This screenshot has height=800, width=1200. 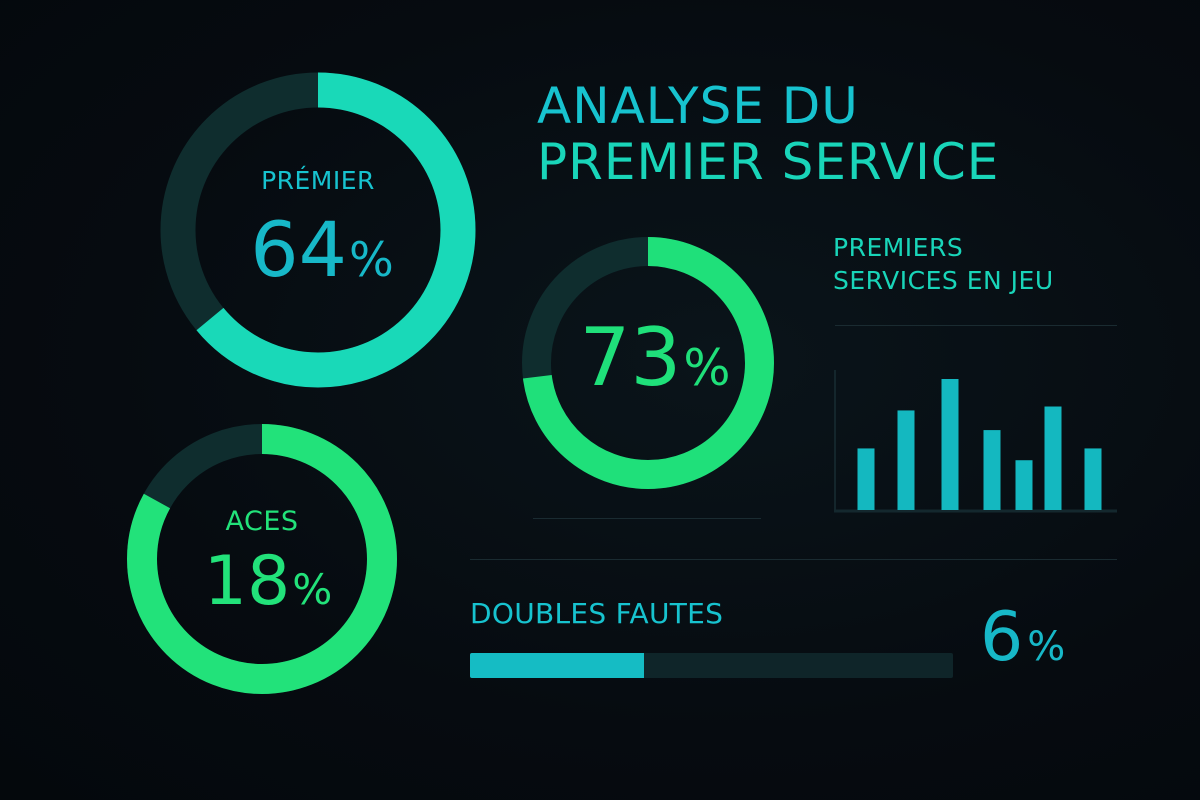 What do you see at coordinates (597, 613) in the screenshot?
I see `double-faults-label: DOUBLES FAUTES` at bounding box center [597, 613].